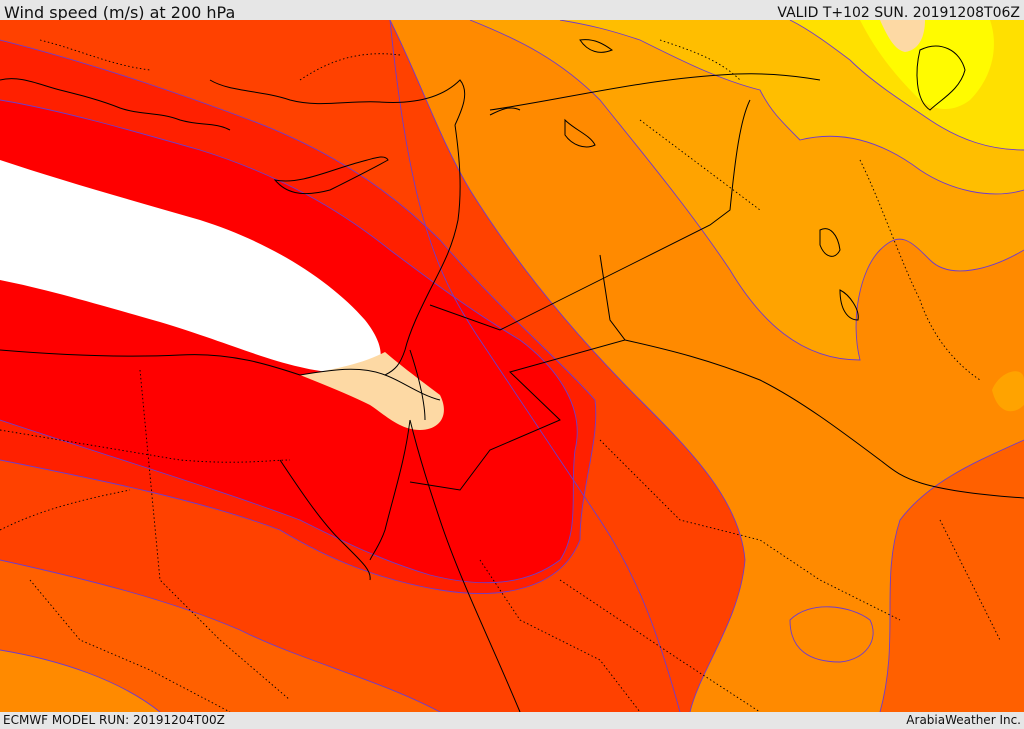 This screenshot has height=729, width=1024. What do you see at coordinates (1008, 391) in the screenshot?
I see `band-mid-low-east-blob` at bounding box center [1008, 391].